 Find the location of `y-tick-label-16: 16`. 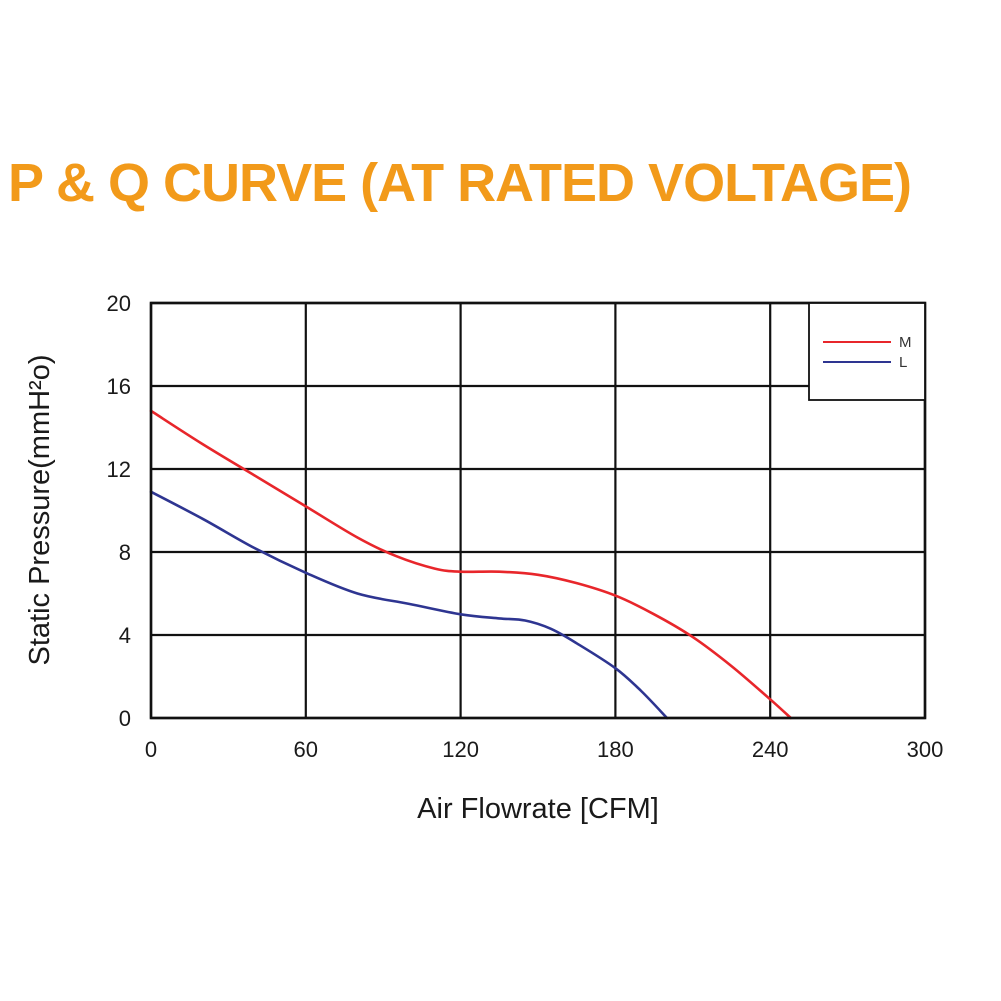

y-tick-label-16: 16 is located at coordinates (119, 386).